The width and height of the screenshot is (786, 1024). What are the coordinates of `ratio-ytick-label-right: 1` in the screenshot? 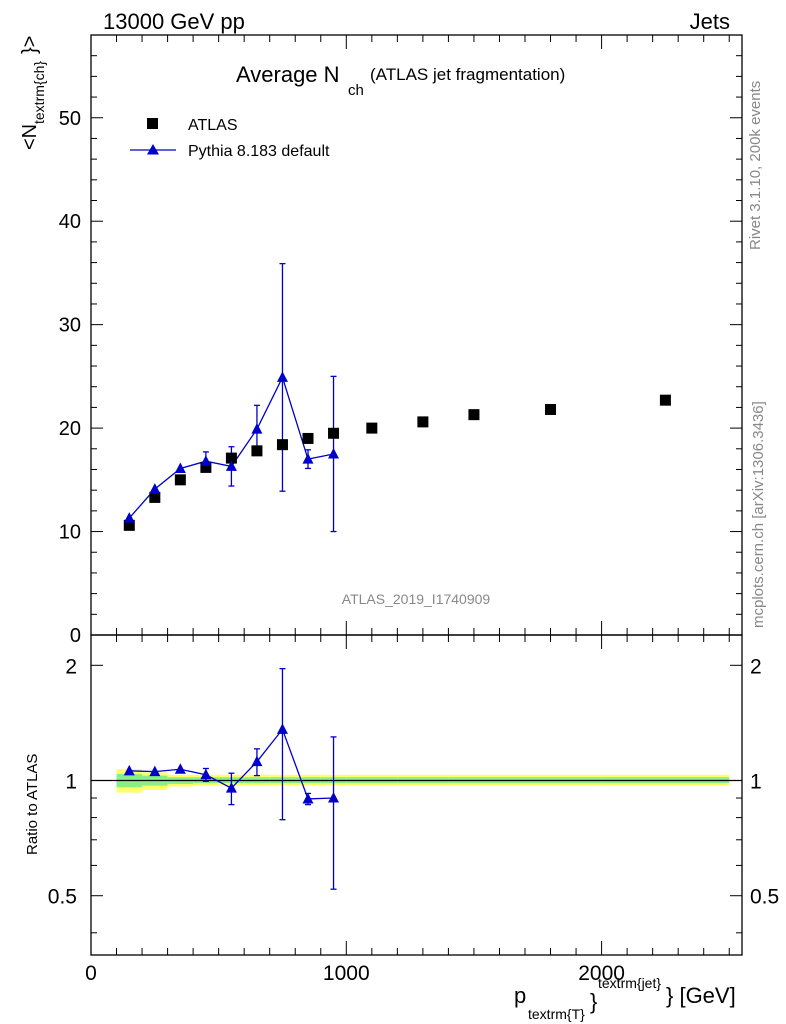 It's located at (756, 782).